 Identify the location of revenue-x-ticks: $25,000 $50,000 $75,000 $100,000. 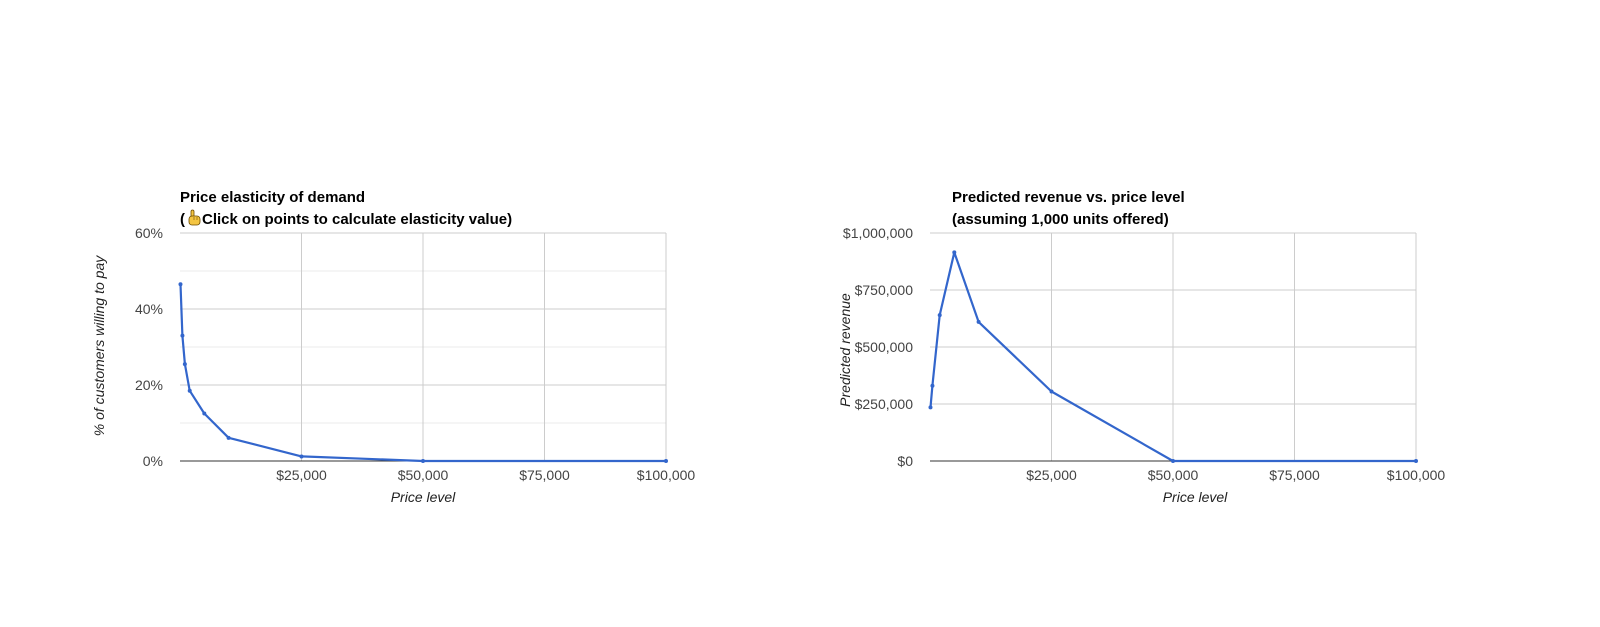
(1235, 475).